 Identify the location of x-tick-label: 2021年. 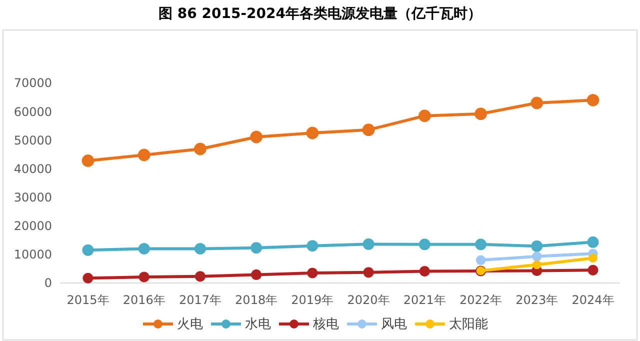
(424, 300).